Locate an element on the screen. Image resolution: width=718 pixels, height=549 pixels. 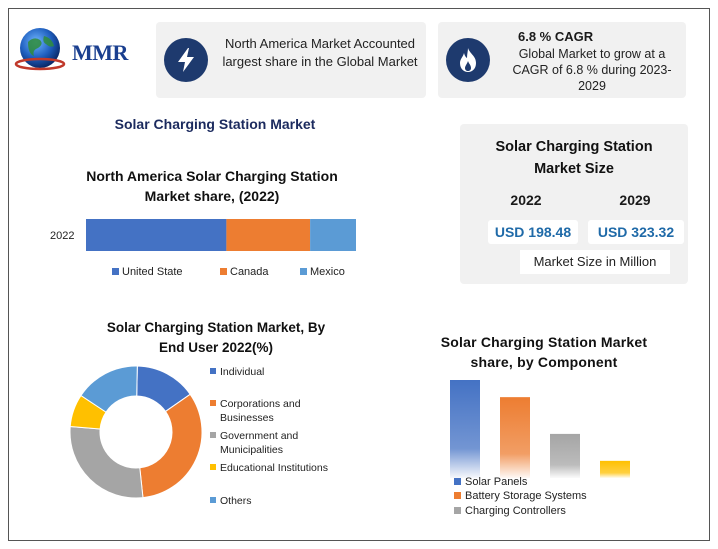
lightning-icon is located at coordinates (186, 60).